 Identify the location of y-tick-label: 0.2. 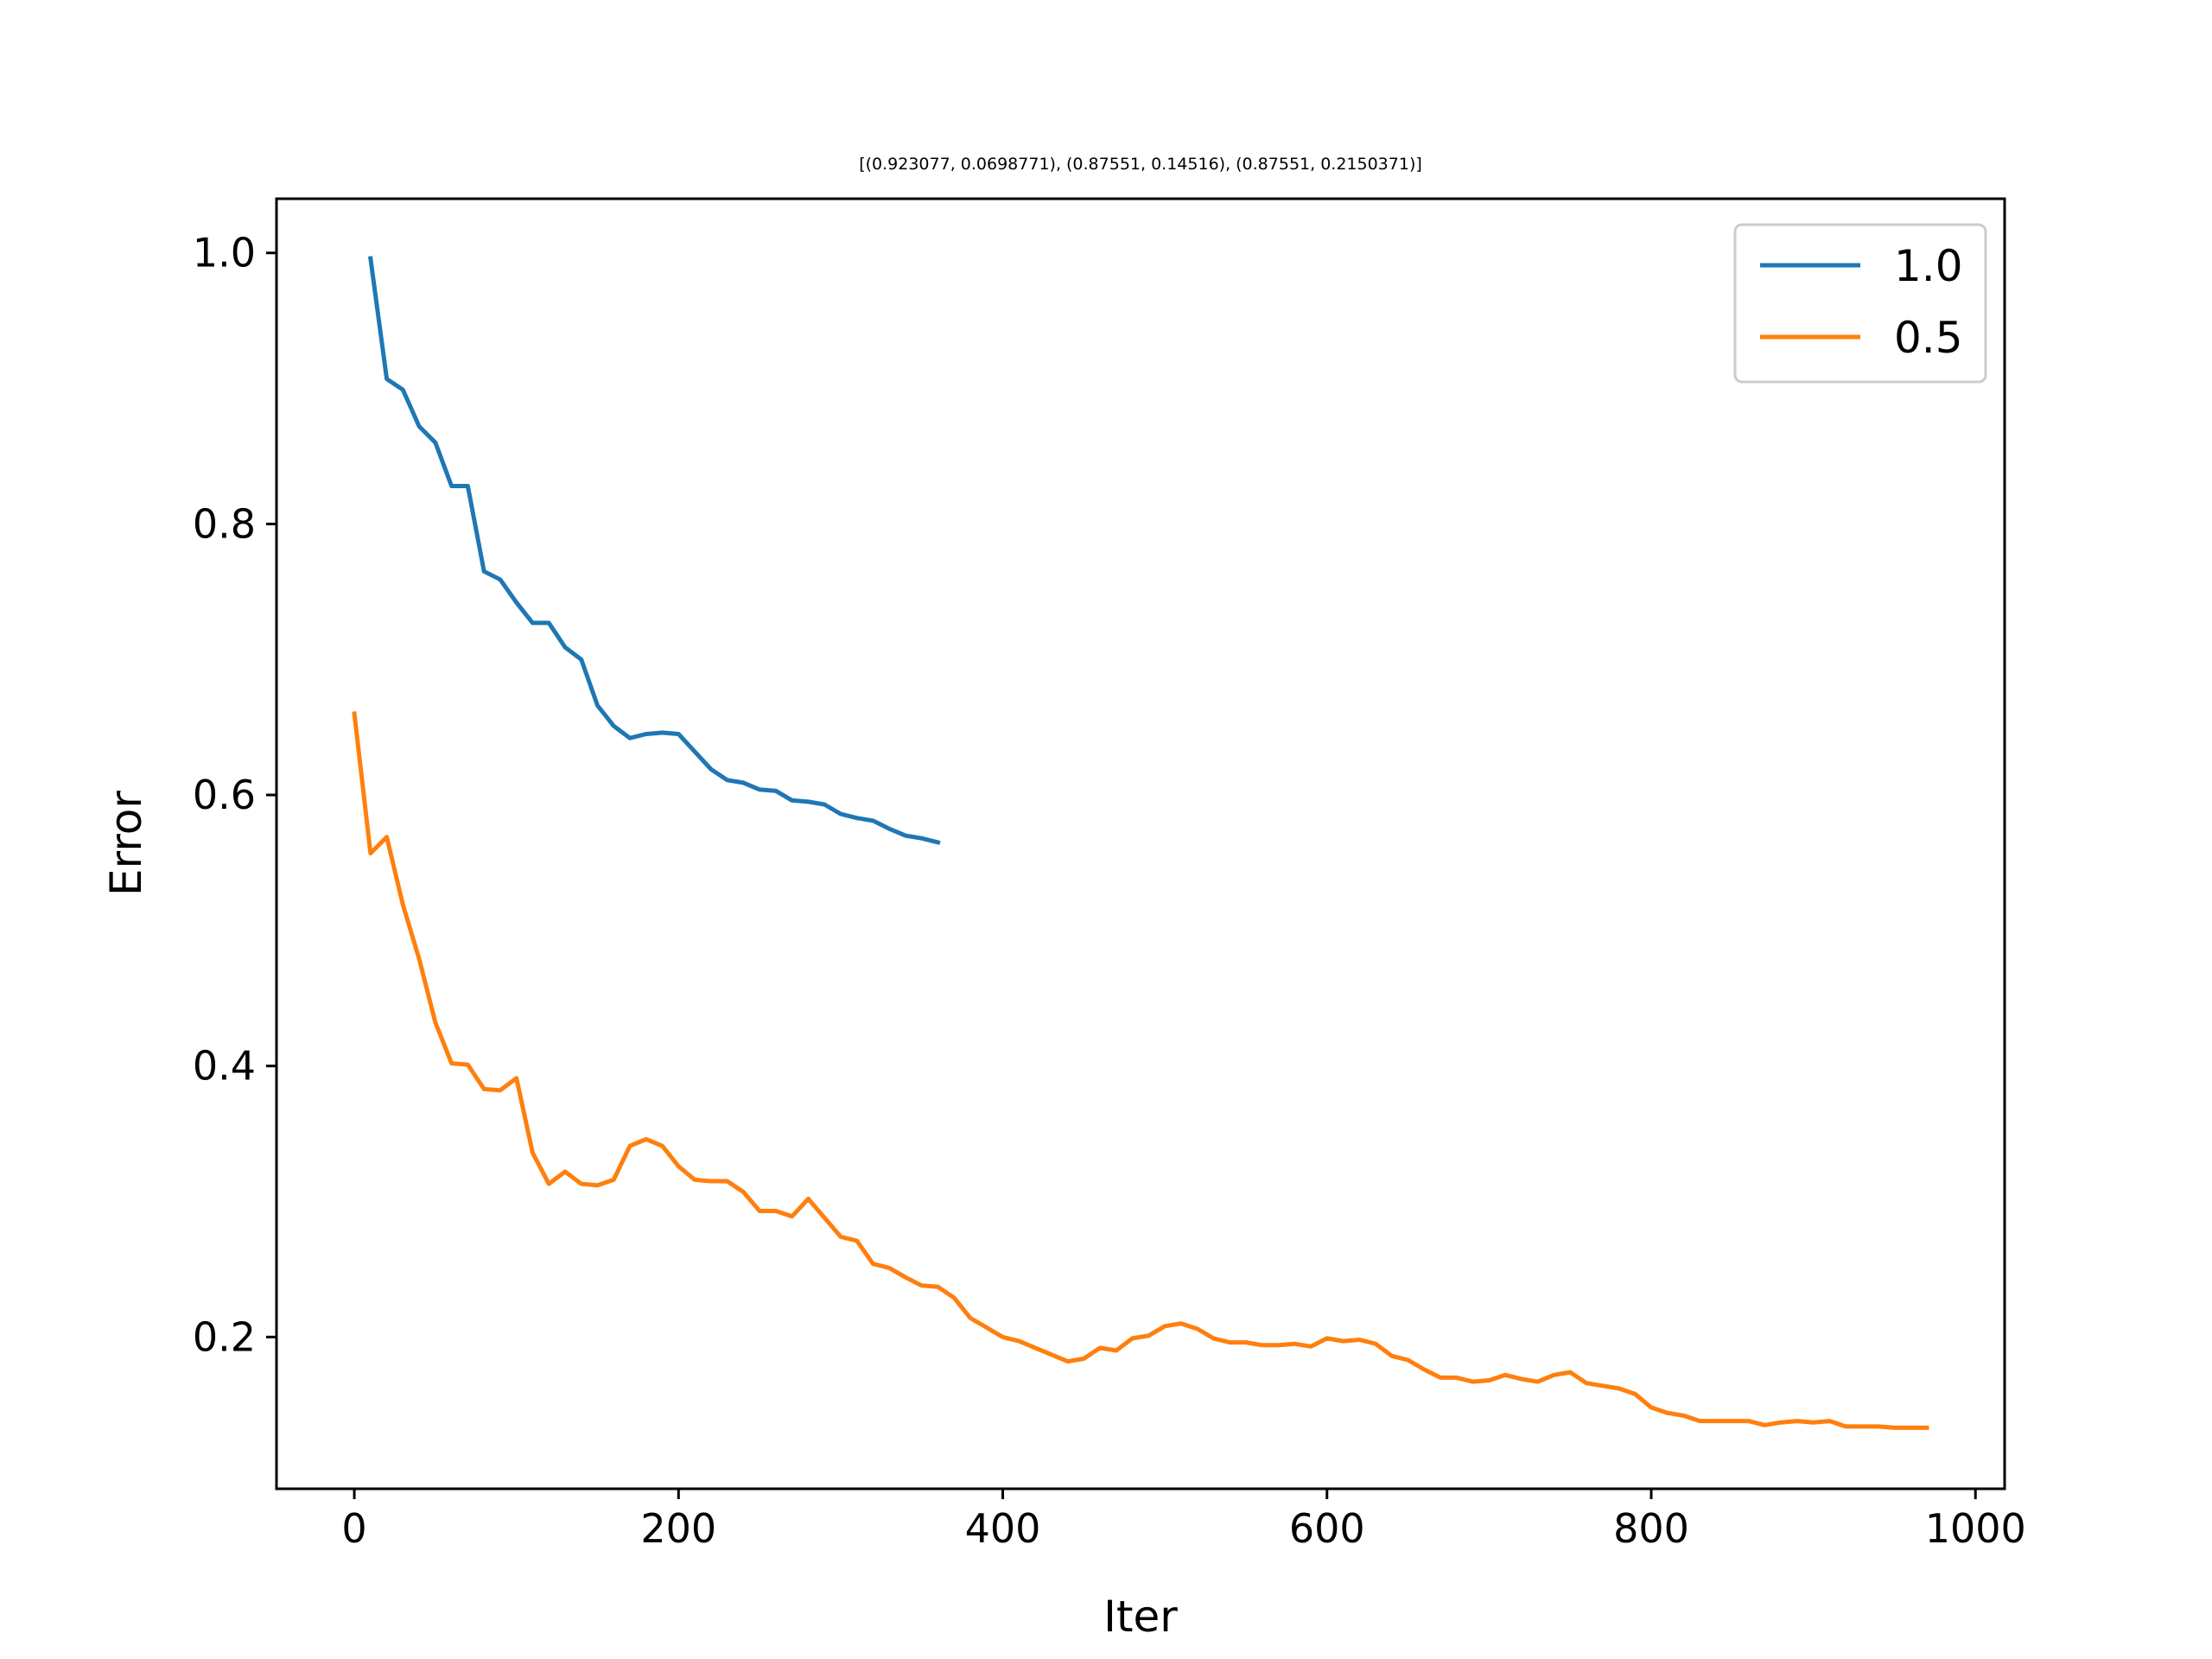
(224, 1336).